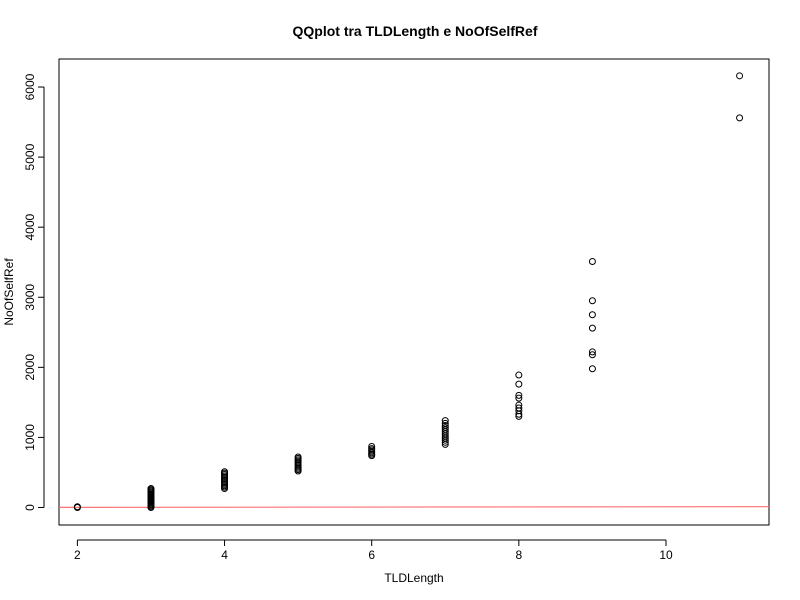  Describe the element at coordinates (30, 507) in the screenshot. I see `y-tick-label: 0` at that location.